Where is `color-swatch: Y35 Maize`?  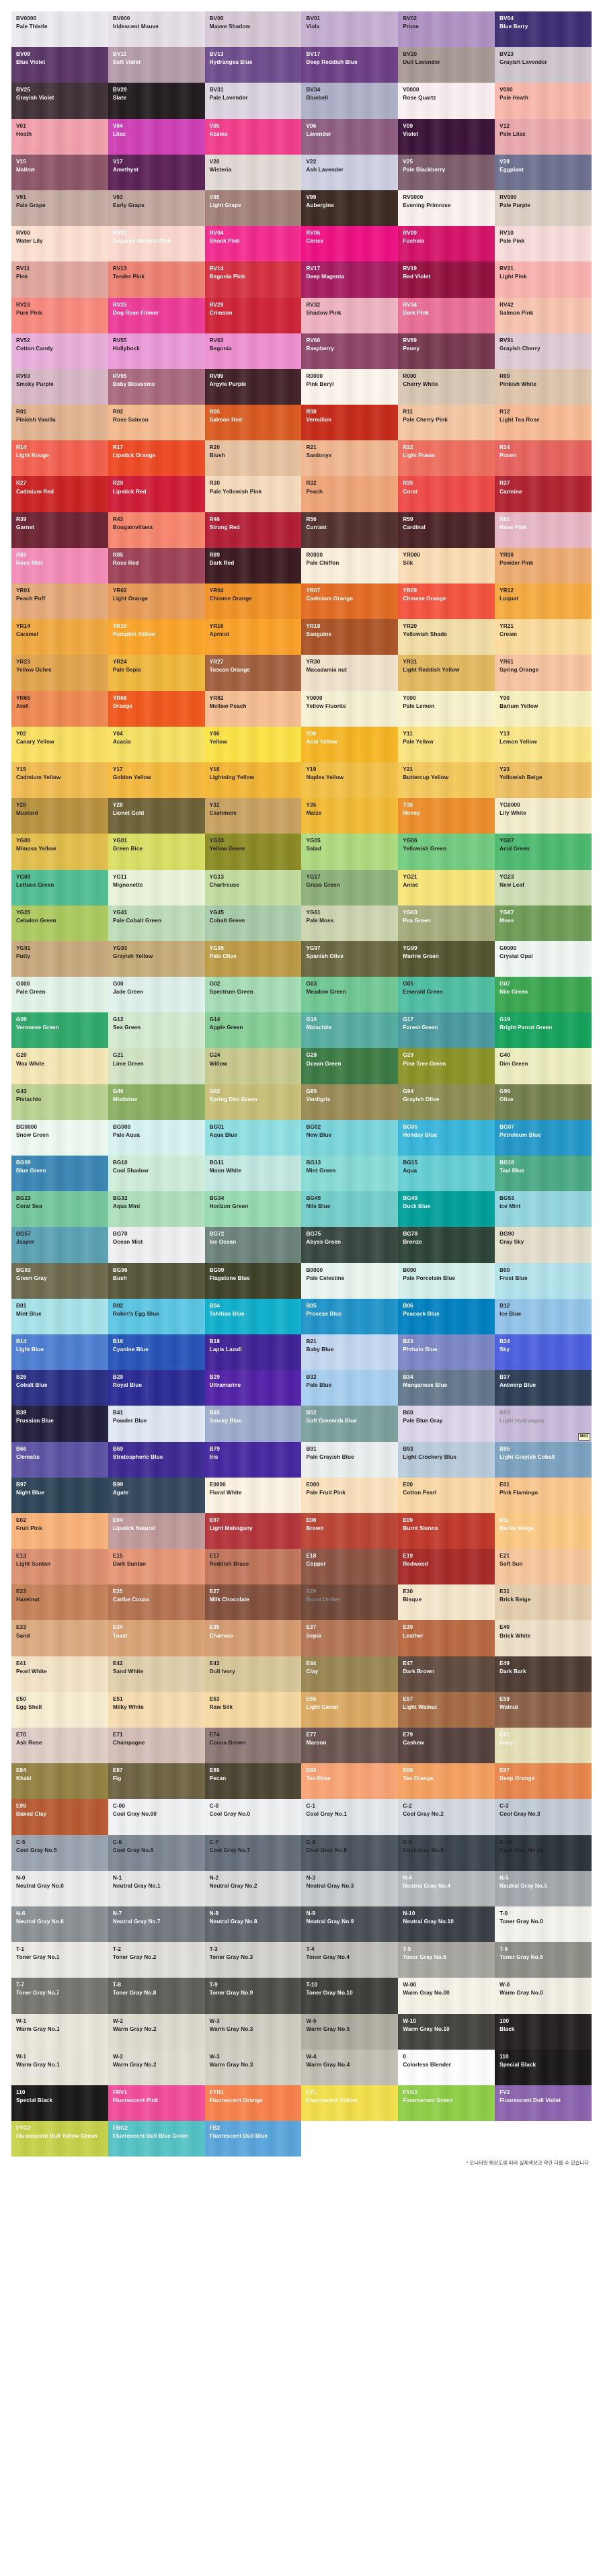 color-swatch: Y35 Maize is located at coordinates (350, 816).